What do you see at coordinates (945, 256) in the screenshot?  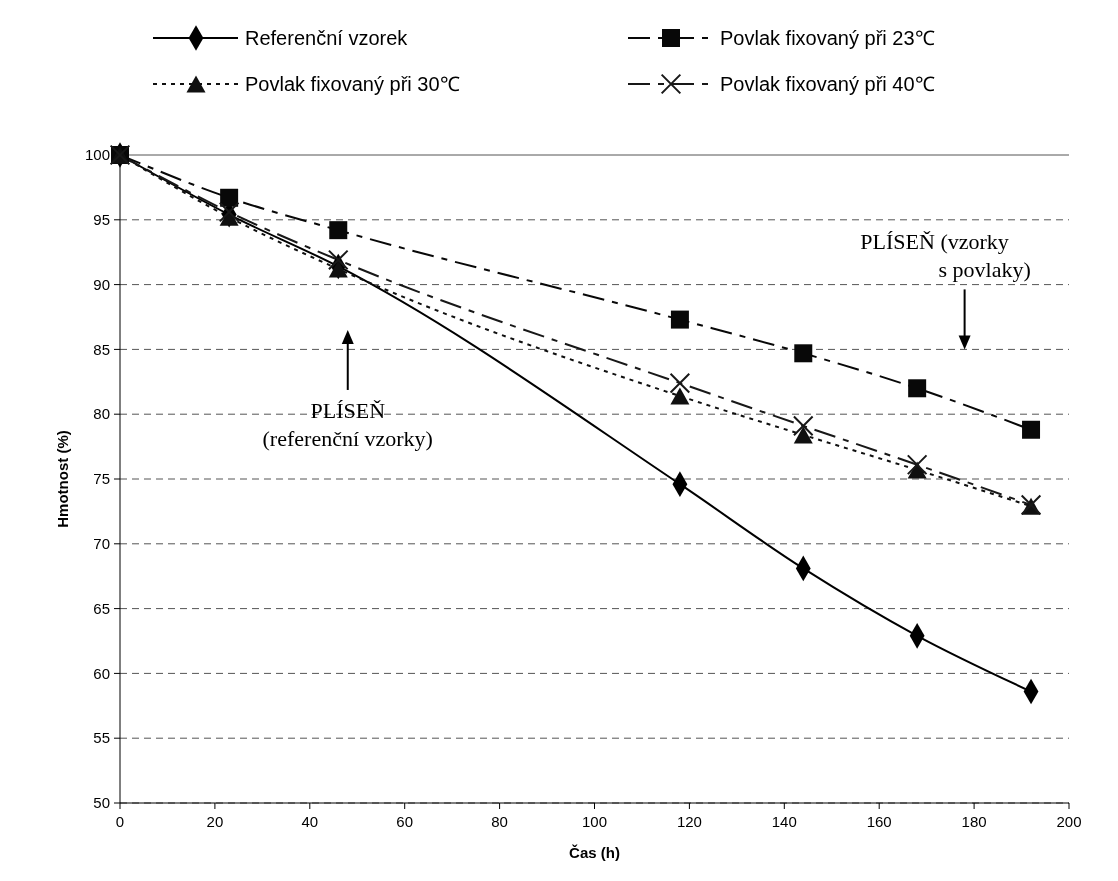 I see `annotation: PLÍSEŇ (vzorky s povlaky)` at bounding box center [945, 256].